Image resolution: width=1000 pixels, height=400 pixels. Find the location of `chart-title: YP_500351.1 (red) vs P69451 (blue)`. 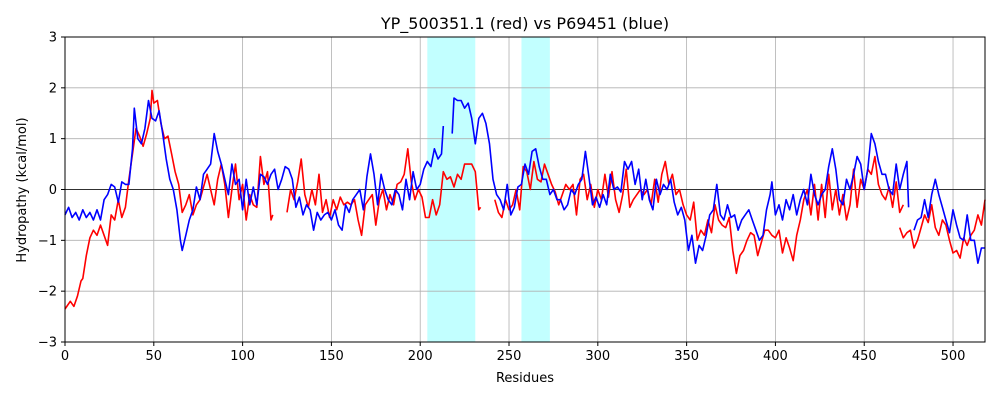

chart-title: YP_500351.1 (red) vs P69451 (blue) is located at coordinates (524, 24).